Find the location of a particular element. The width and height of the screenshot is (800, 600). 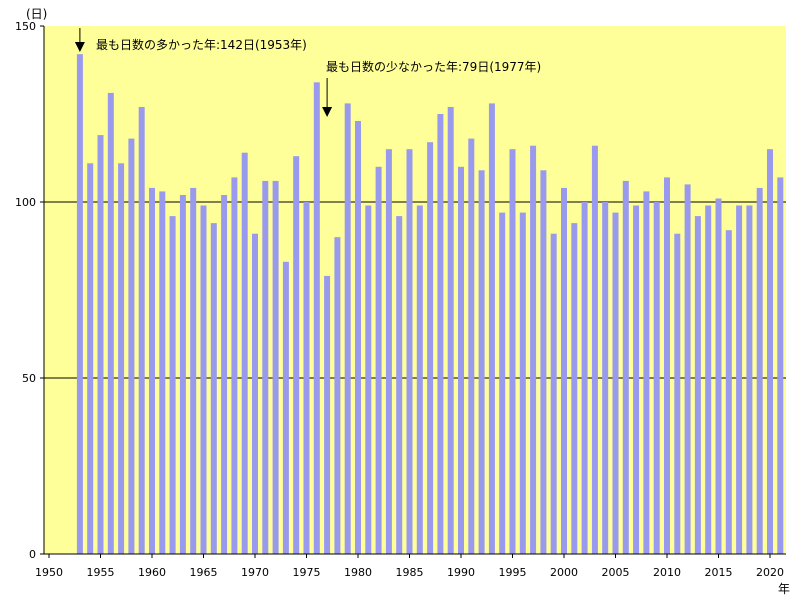

x-tick-label: 1965 is located at coordinates (204, 572).